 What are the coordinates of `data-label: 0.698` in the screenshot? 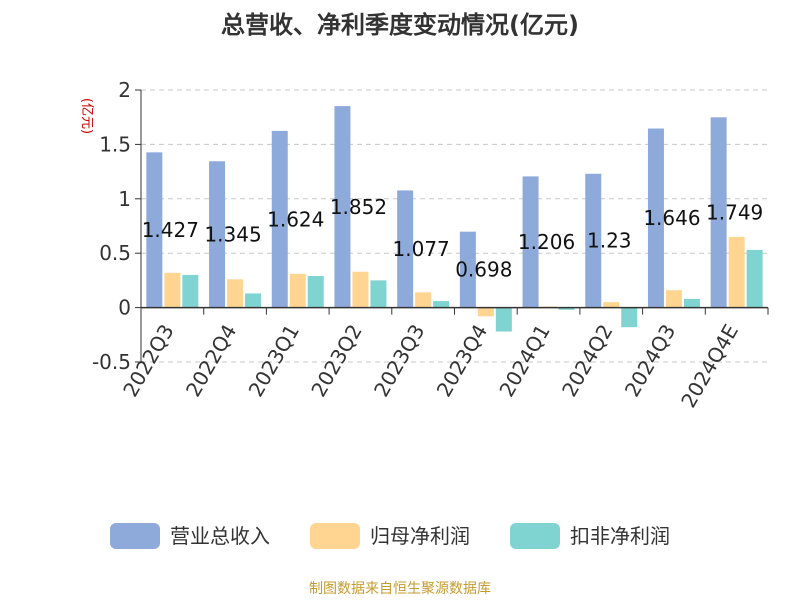 It's located at (483, 270).